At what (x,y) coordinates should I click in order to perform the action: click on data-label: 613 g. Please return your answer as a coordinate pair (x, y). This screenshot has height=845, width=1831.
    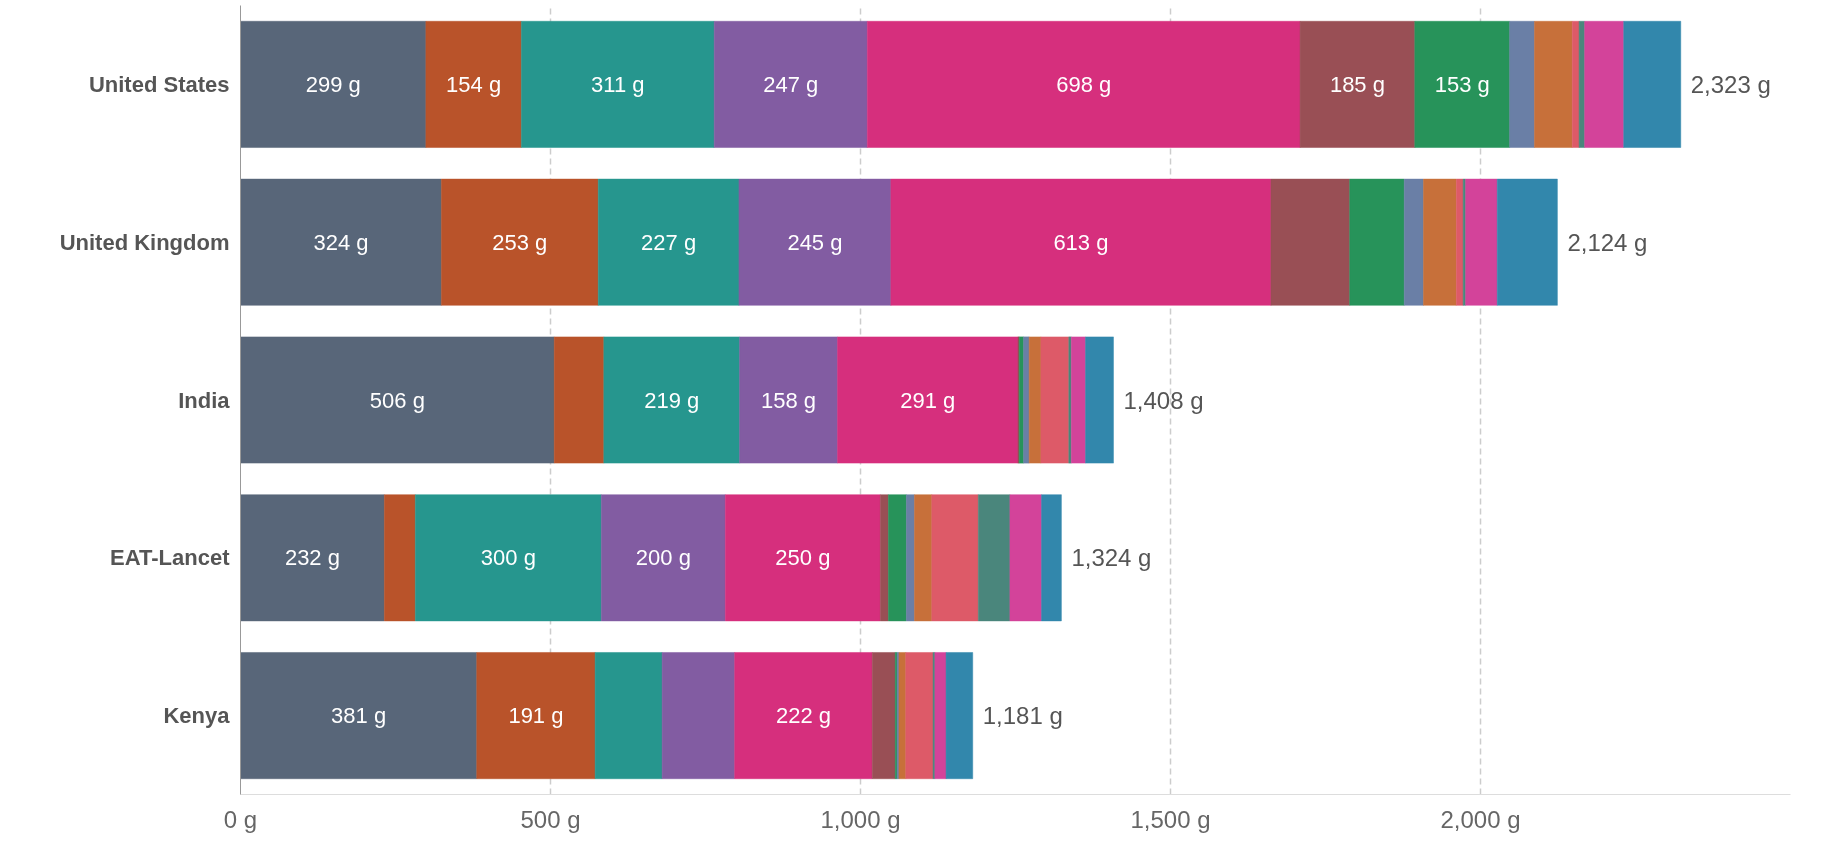
    Looking at the image, I should click on (1081, 242).